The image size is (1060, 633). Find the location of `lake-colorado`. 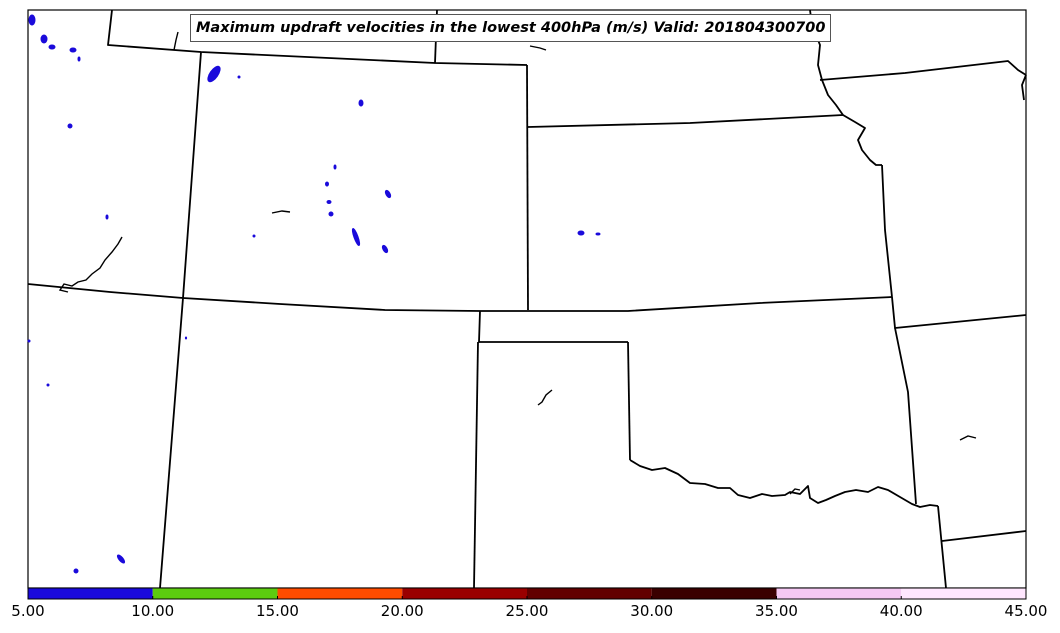

lake-colorado is located at coordinates (281, 212).